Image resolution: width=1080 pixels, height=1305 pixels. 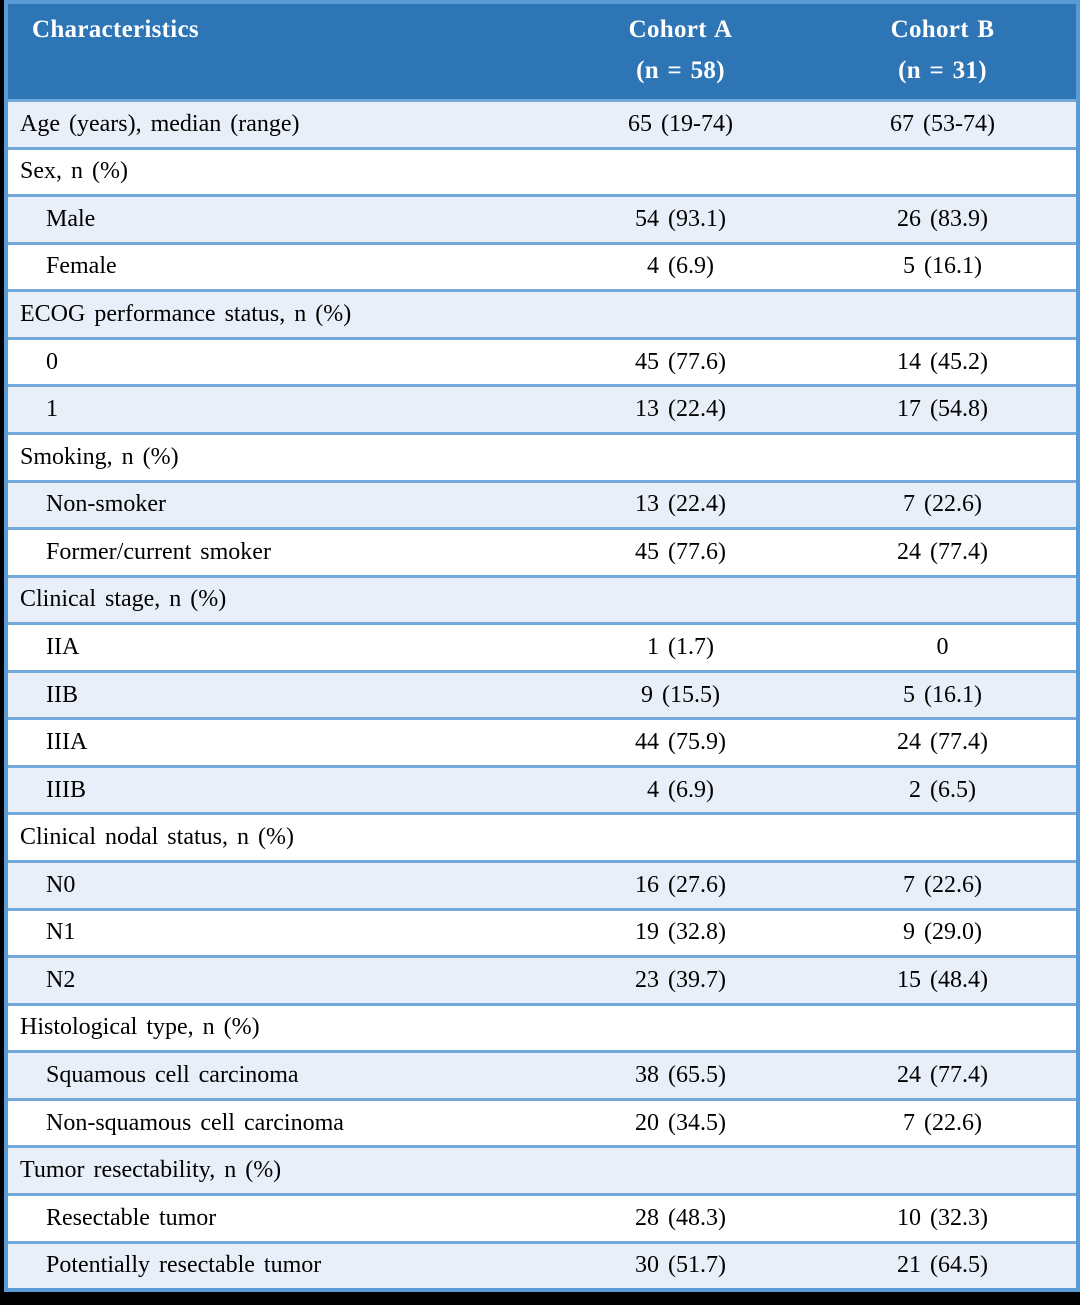 I want to click on cohort-a-value: 44 (75.9), so click(x=680, y=742).